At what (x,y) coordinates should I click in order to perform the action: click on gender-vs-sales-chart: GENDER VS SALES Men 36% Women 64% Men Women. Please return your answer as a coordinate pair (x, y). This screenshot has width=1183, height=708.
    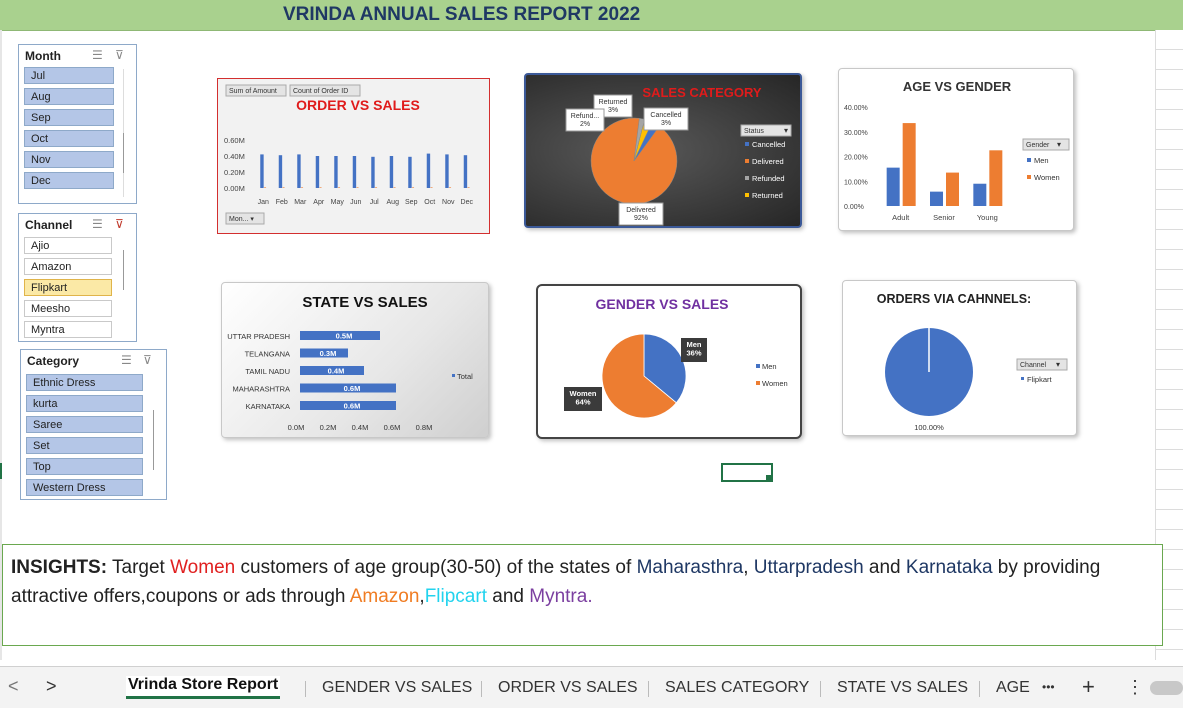
    Looking at the image, I should click on (676, 357).